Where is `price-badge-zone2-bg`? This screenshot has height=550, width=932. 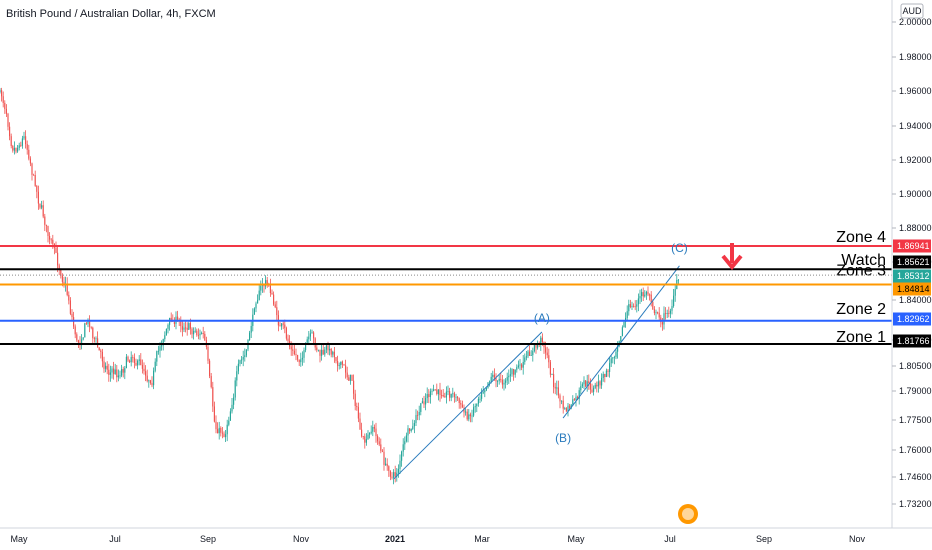 price-badge-zone2-bg is located at coordinates (912, 319).